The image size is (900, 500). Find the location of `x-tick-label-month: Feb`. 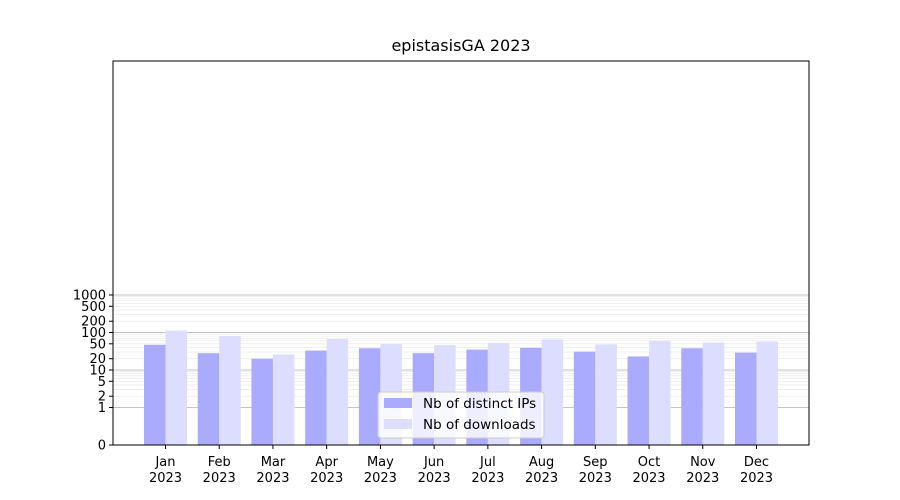

x-tick-label-month: Feb is located at coordinates (219, 462).